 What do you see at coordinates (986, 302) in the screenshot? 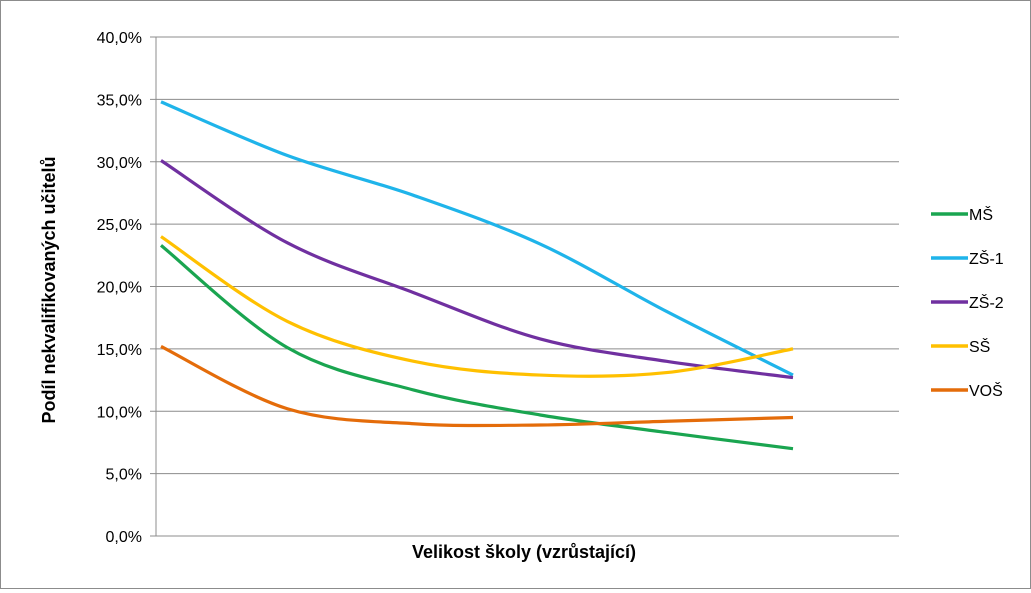
I see `legend-label: ZŠ-2` at bounding box center [986, 302].